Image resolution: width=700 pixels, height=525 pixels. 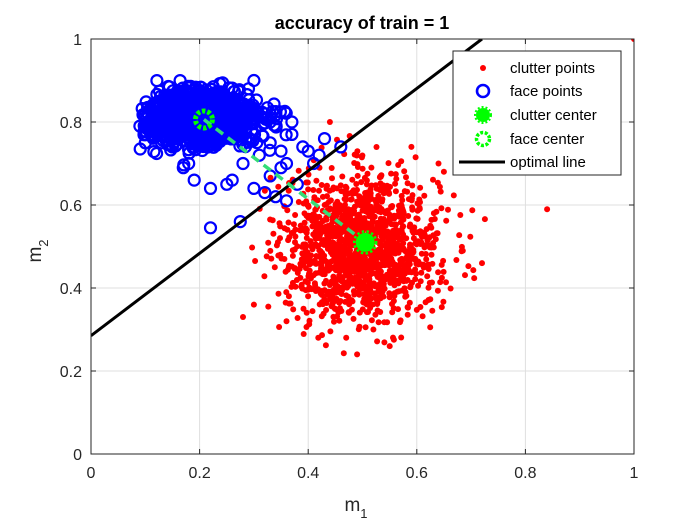 I want to click on legend-marker-clutter-center-disc, so click(x=483, y=115).